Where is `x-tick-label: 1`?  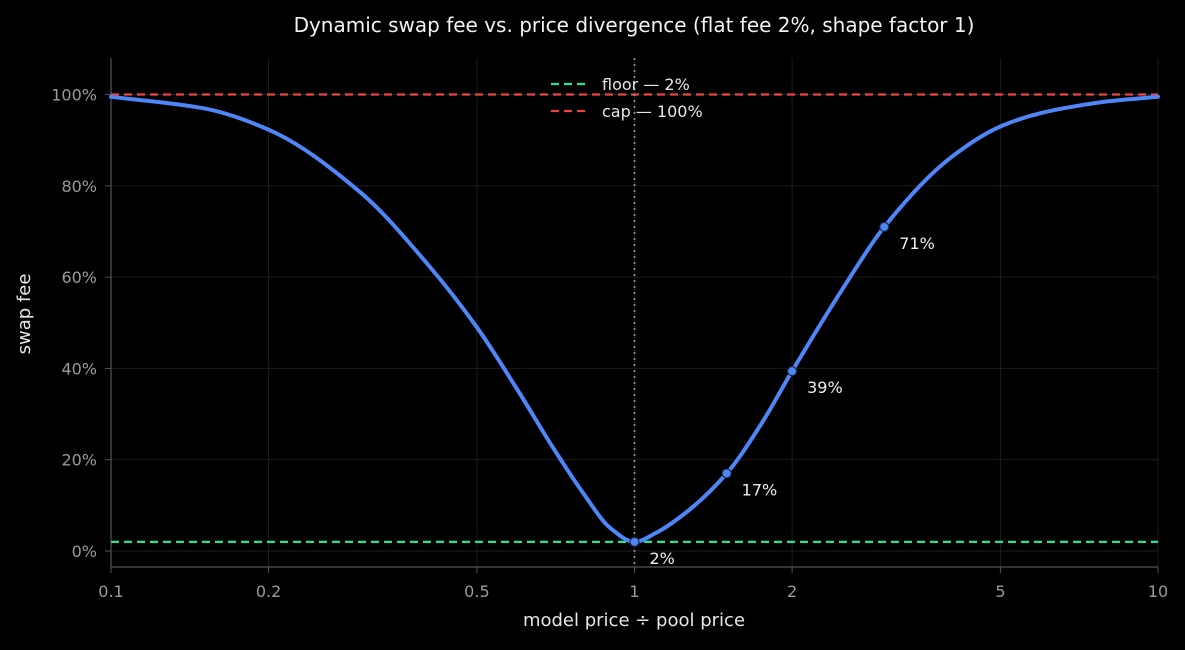 x-tick-label: 1 is located at coordinates (634, 591).